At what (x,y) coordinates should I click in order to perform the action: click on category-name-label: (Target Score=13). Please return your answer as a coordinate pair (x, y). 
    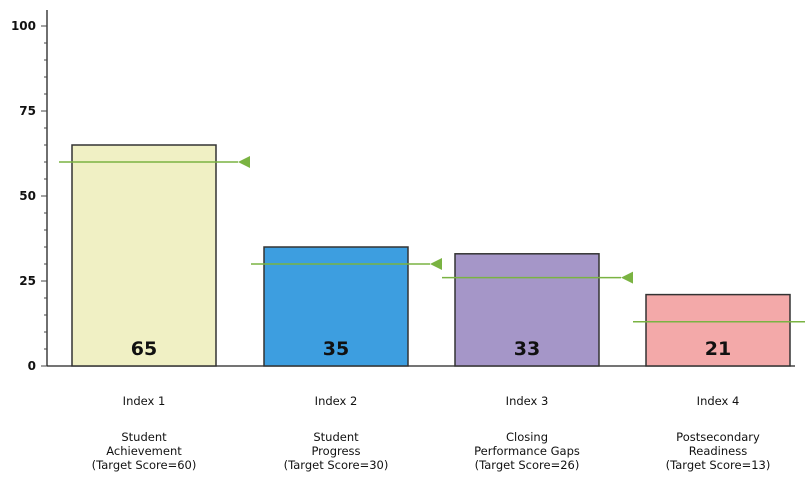
    Looking at the image, I should click on (718, 465).